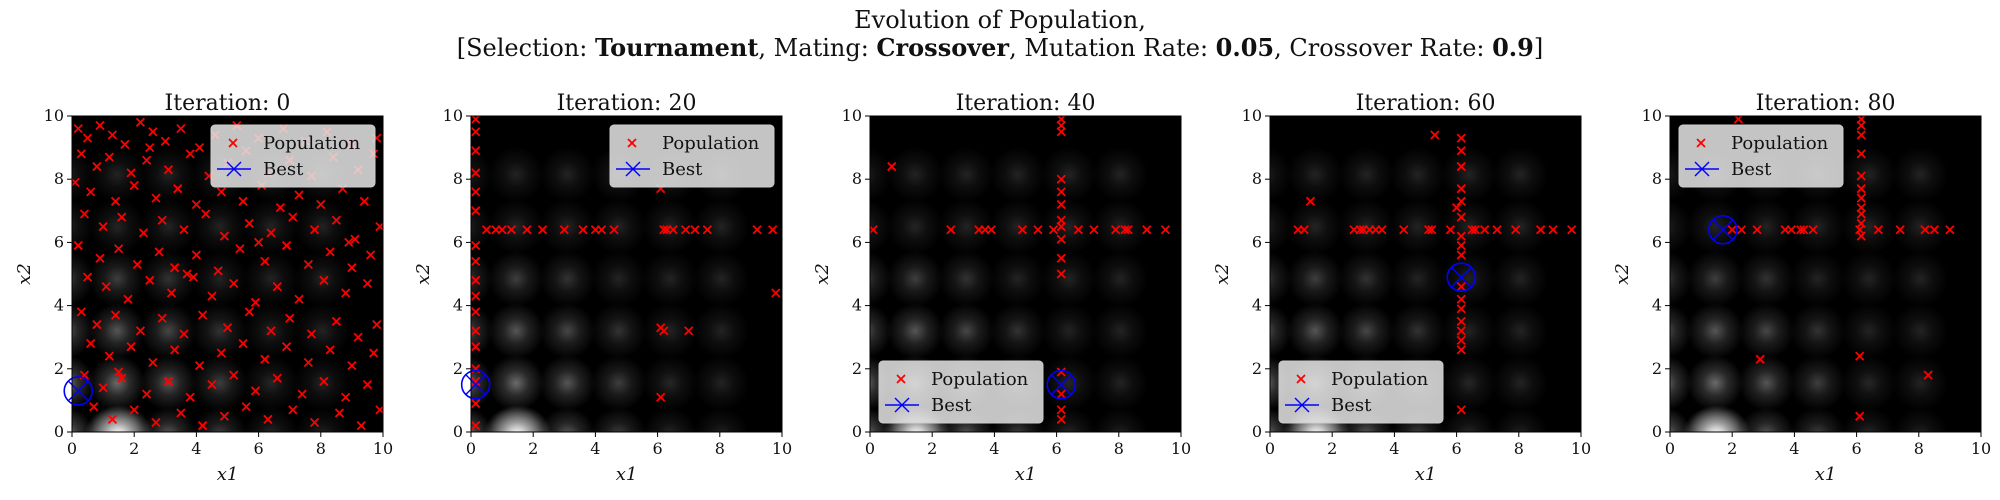 This screenshot has width=2000, height=500. What do you see at coordinates (942, 47) in the screenshot?
I see `suptitle-part: Crossover` at bounding box center [942, 47].